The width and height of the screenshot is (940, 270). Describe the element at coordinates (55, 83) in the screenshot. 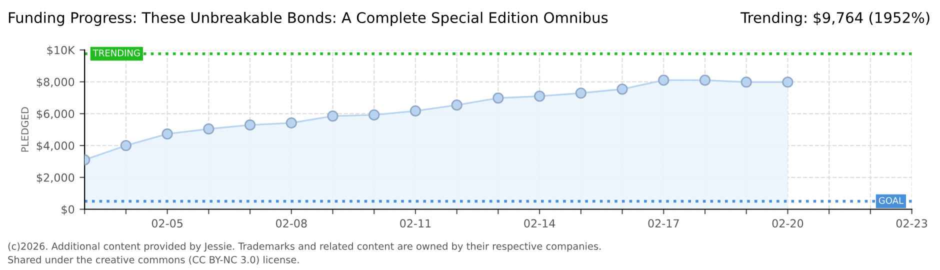

I see `y-tick-label: $8,000` at that location.